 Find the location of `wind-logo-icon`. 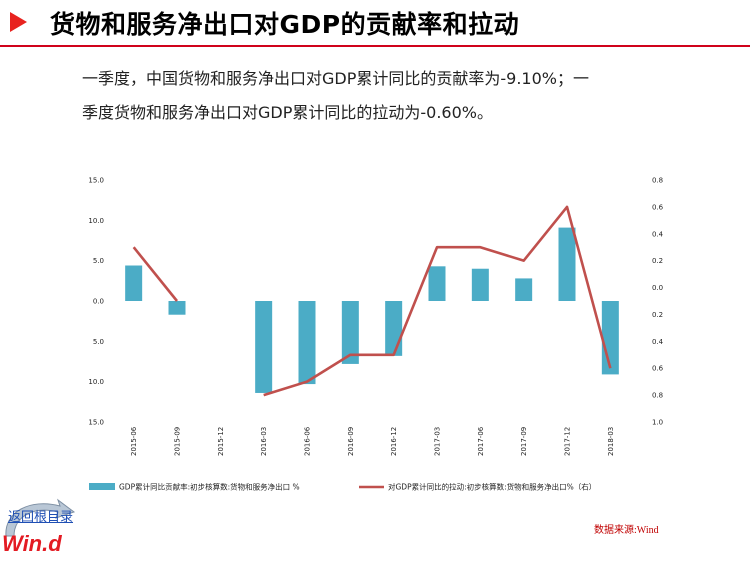

wind-logo-icon is located at coordinates (40, 517).